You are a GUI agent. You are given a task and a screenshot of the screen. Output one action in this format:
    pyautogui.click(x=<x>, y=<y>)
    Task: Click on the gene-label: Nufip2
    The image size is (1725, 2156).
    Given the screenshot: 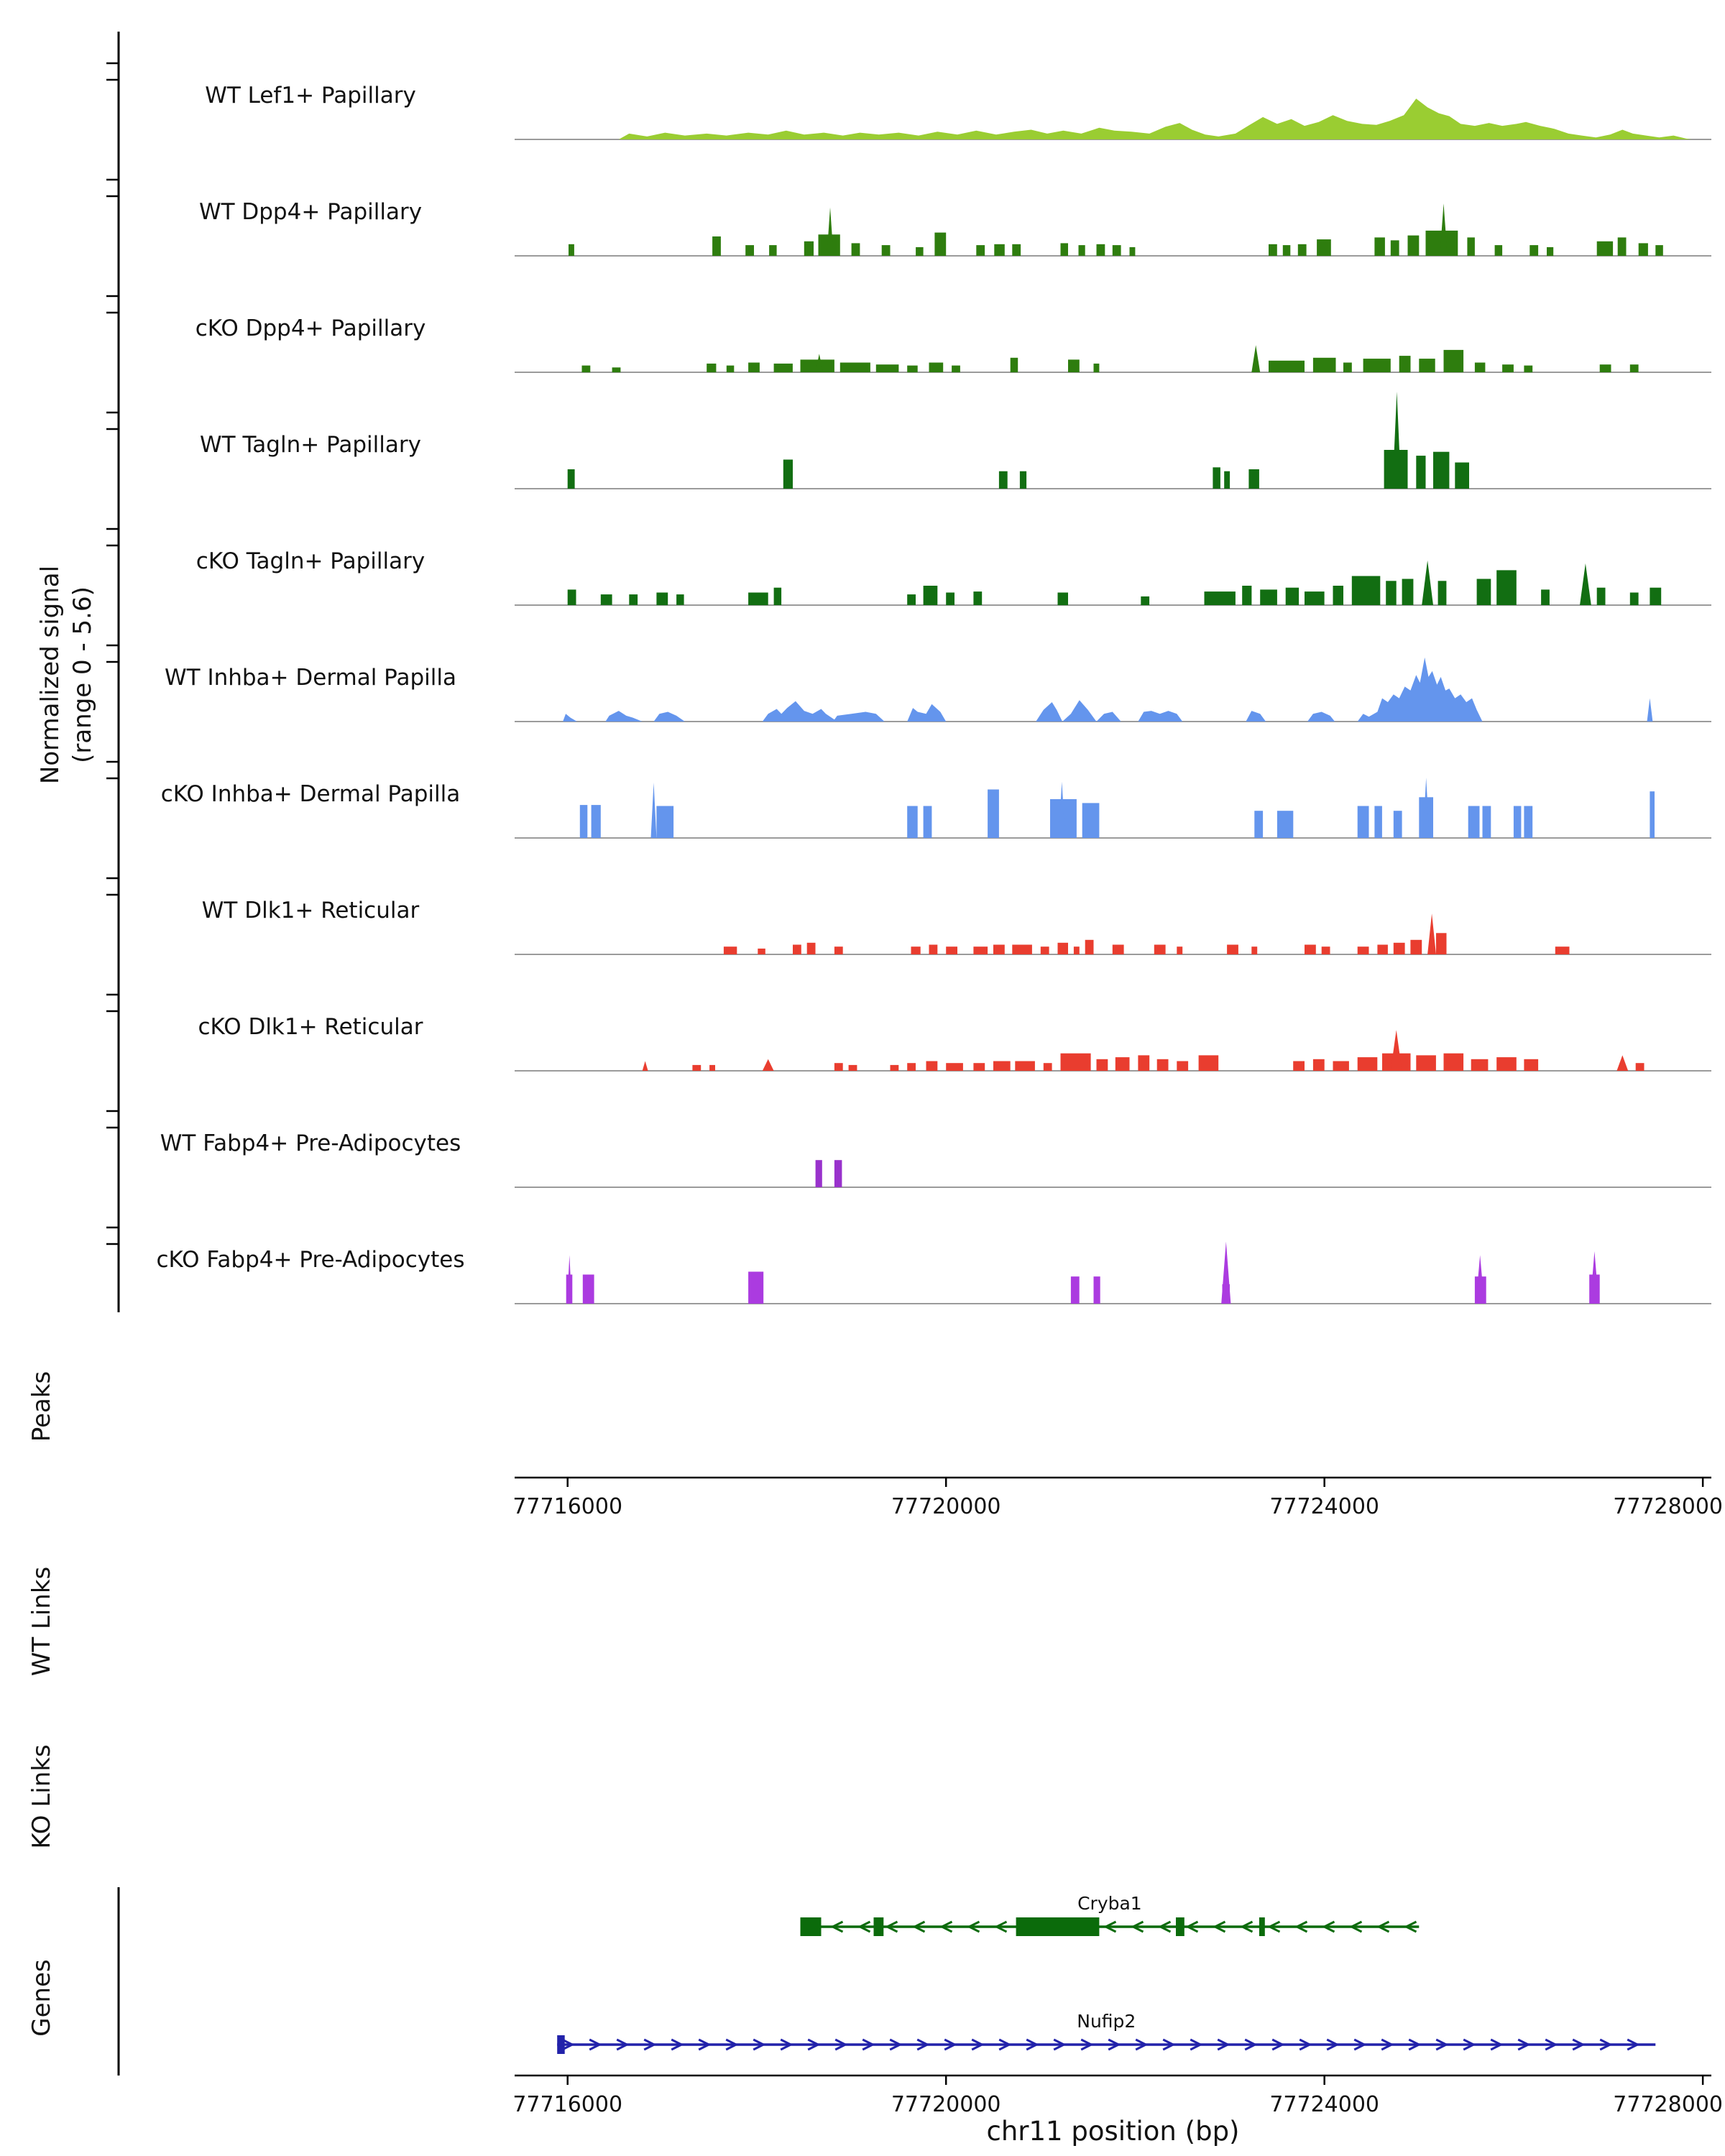 What is the action you would take?
    pyautogui.click(x=1106, y=2022)
    